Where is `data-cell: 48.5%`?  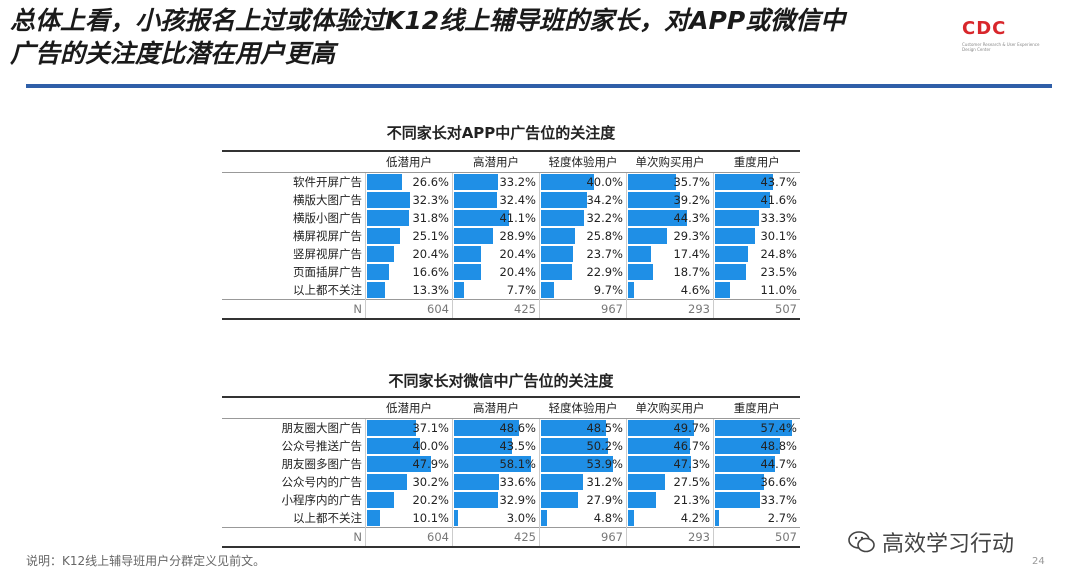
data-cell: 48.5% is located at coordinates (583, 427).